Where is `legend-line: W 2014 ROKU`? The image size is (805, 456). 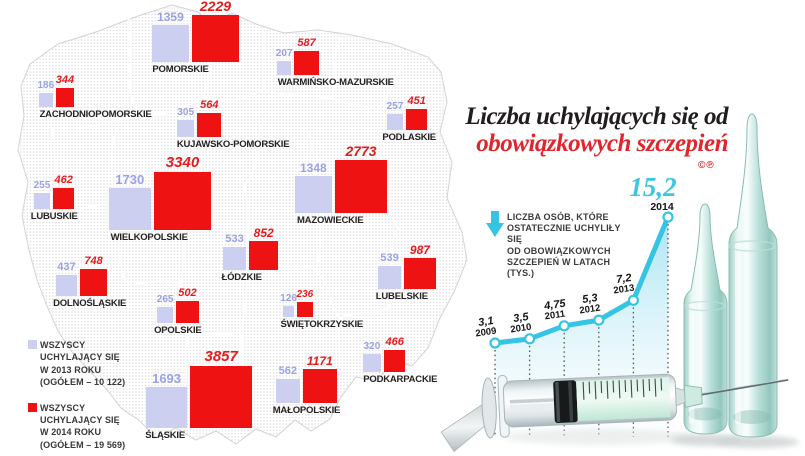 legend-line: W 2014 ROKU is located at coordinates (71, 432).